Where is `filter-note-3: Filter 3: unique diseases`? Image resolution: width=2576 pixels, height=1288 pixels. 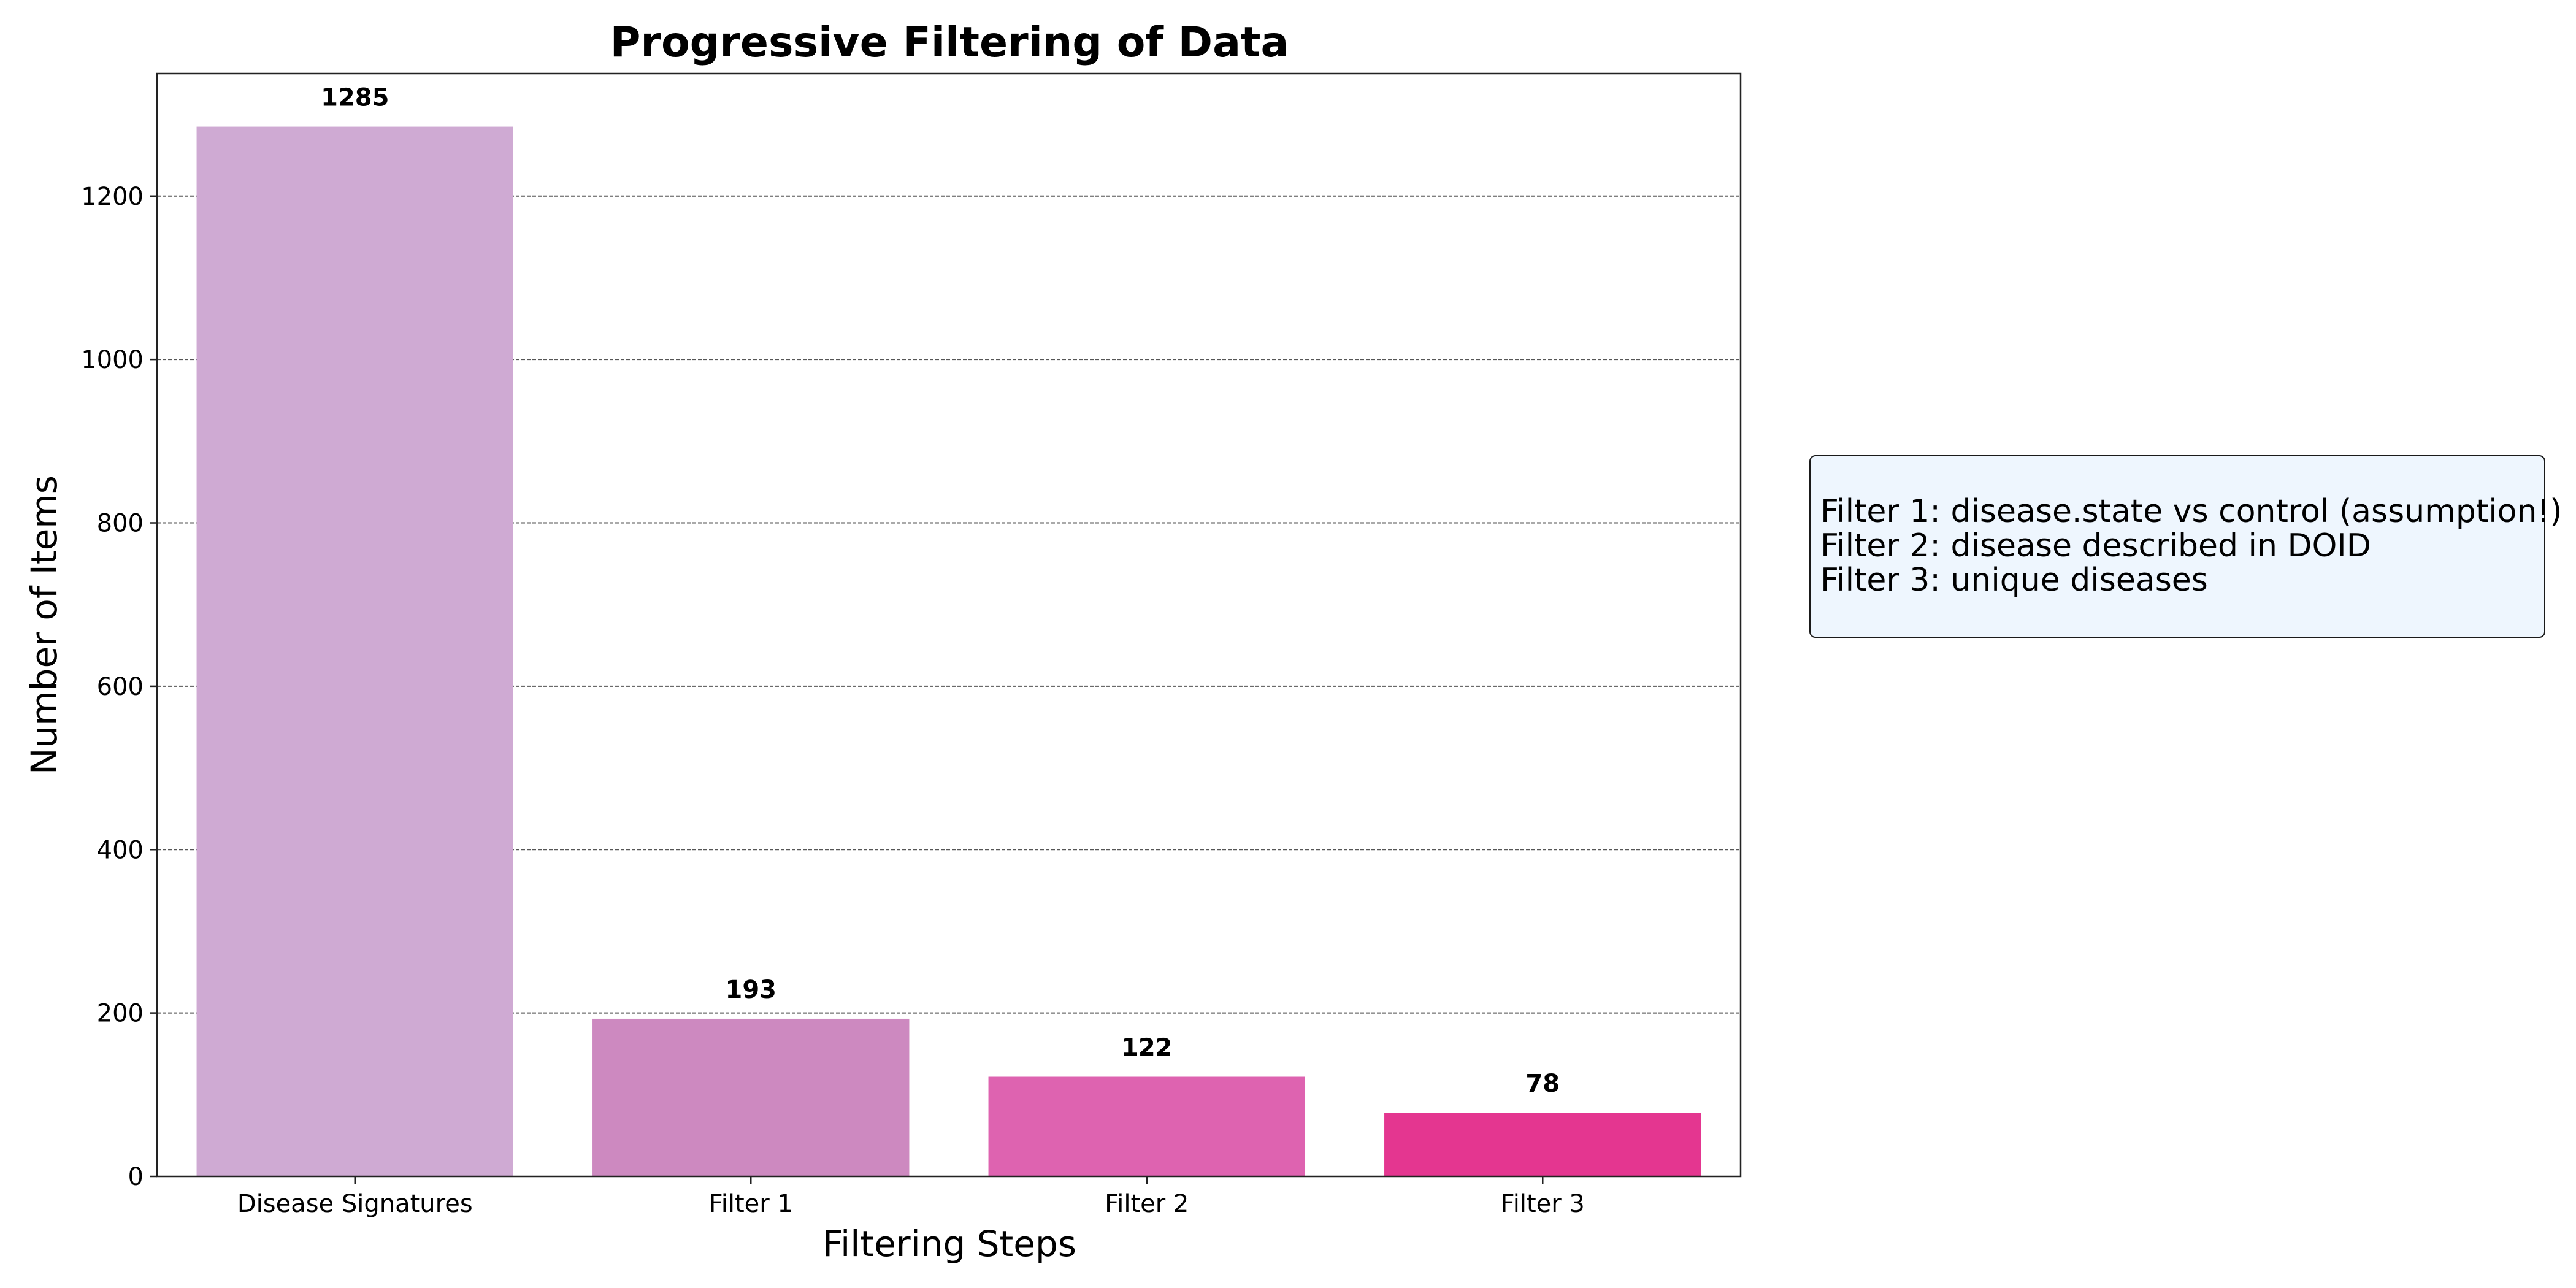
filter-note-3: Filter 3: unique diseases is located at coordinates (2014, 580).